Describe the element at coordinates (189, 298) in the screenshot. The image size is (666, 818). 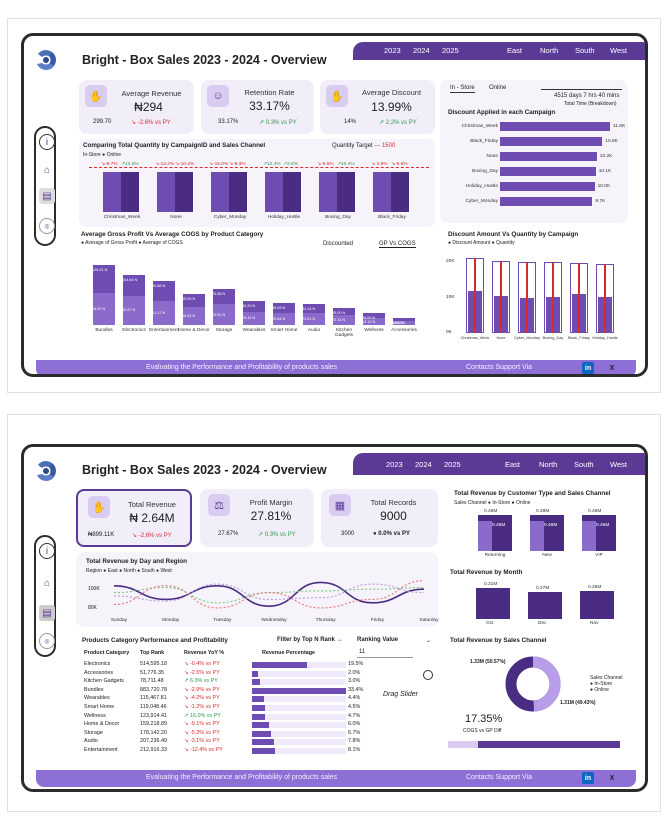
I see `gp-value-label: 65.00 N` at that location.